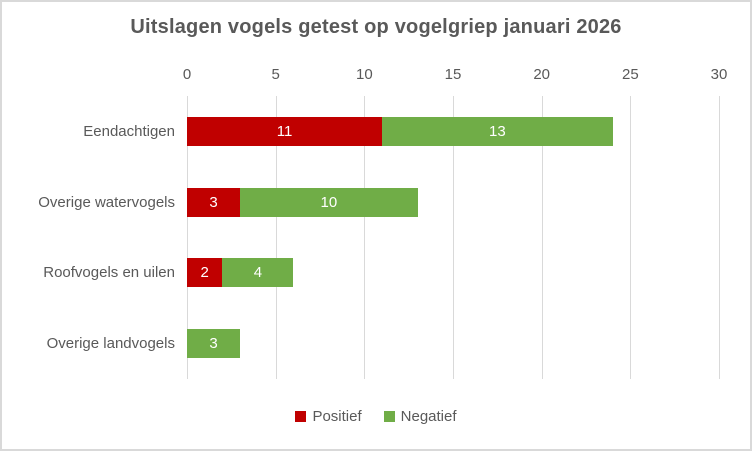 The image size is (752, 451). I want to click on x-tick-label: 20, so click(541, 74).